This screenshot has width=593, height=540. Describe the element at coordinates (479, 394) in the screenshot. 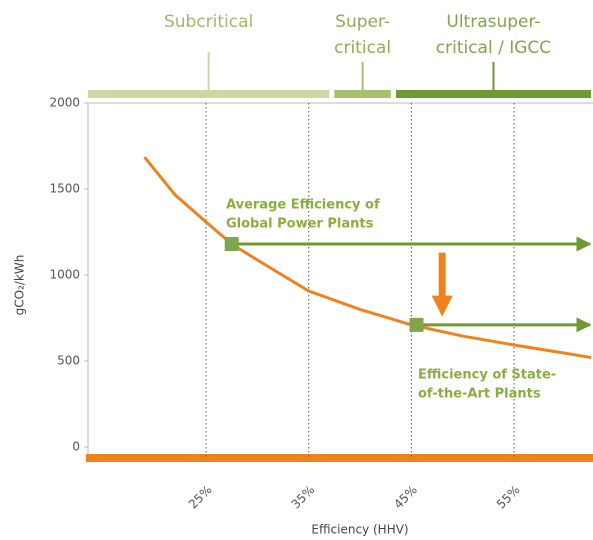

I see `level-label: of-the-Art Plants` at that location.